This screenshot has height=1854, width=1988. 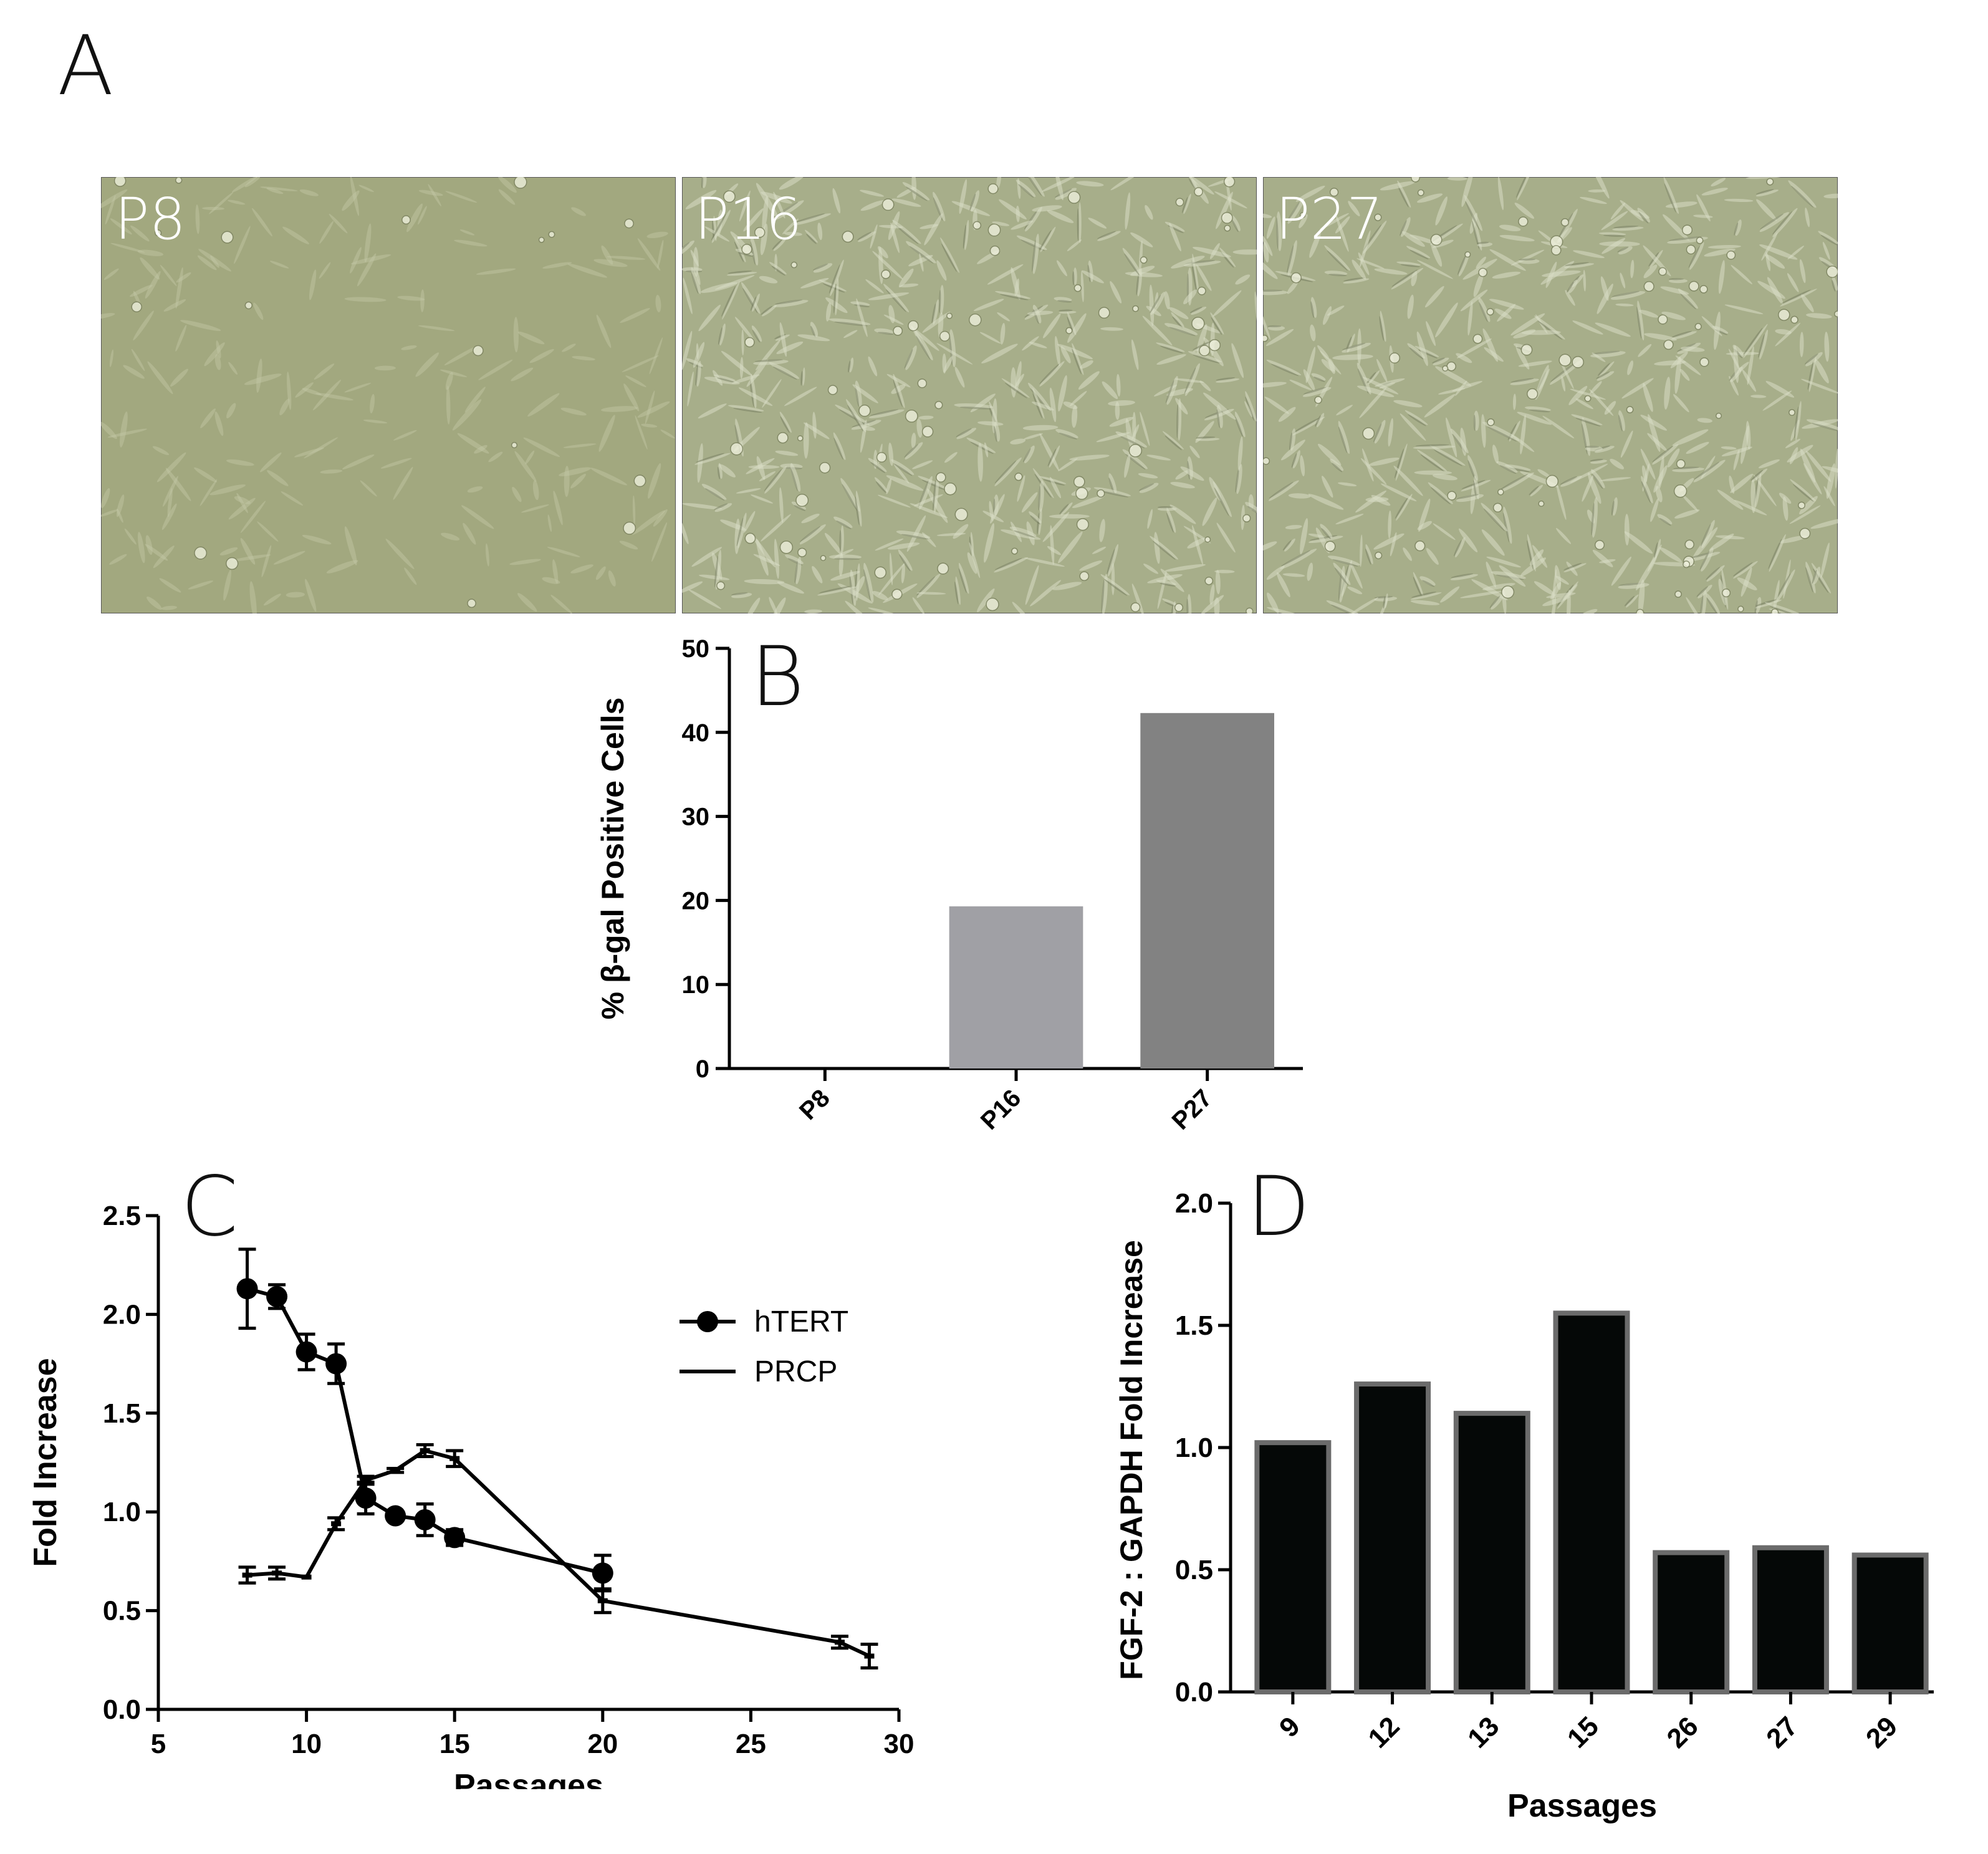 I want to click on micrograph-label-p27: P27, so click(x=1329, y=219).